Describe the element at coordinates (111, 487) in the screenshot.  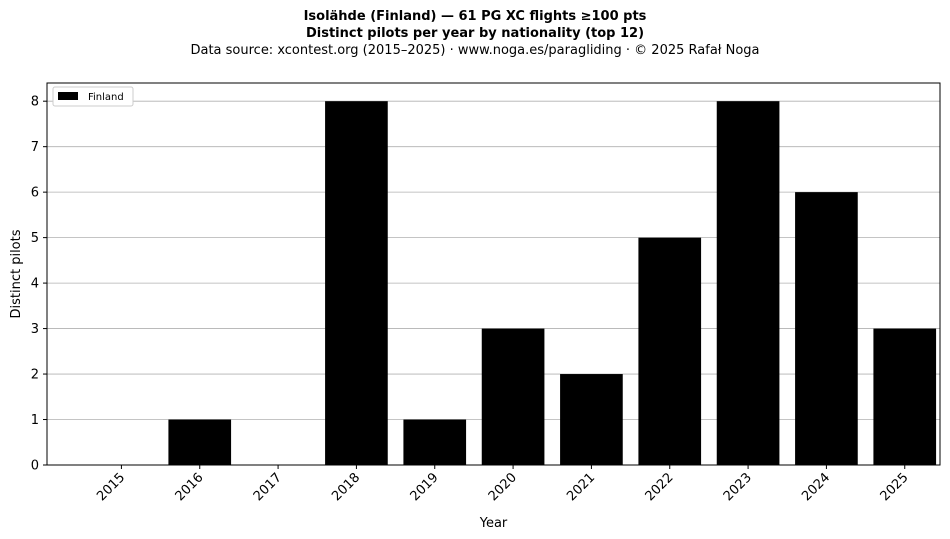
I see `x-tick-label: 2015` at that location.